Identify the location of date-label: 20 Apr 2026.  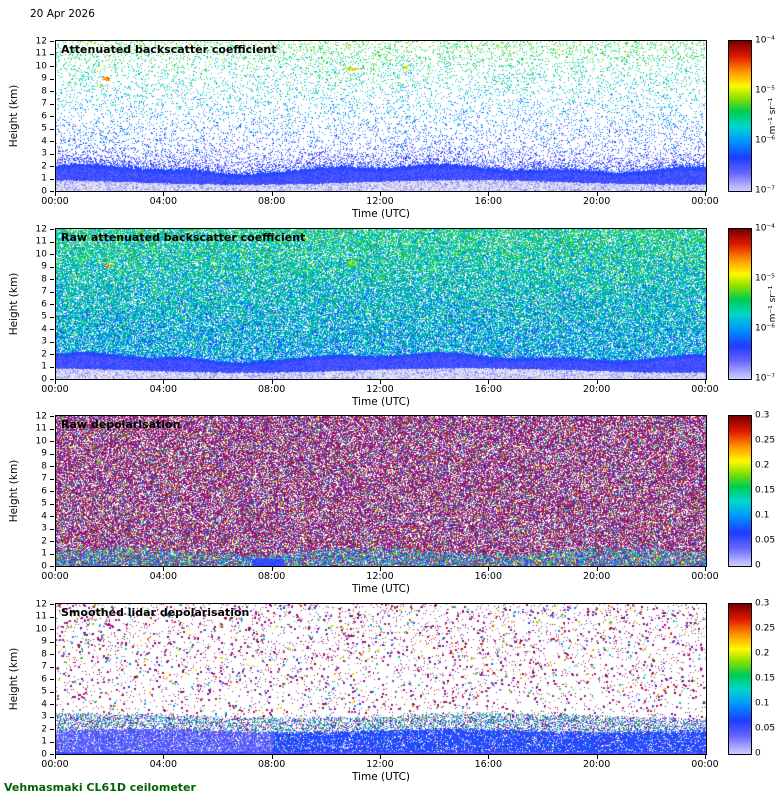
(62, 14).